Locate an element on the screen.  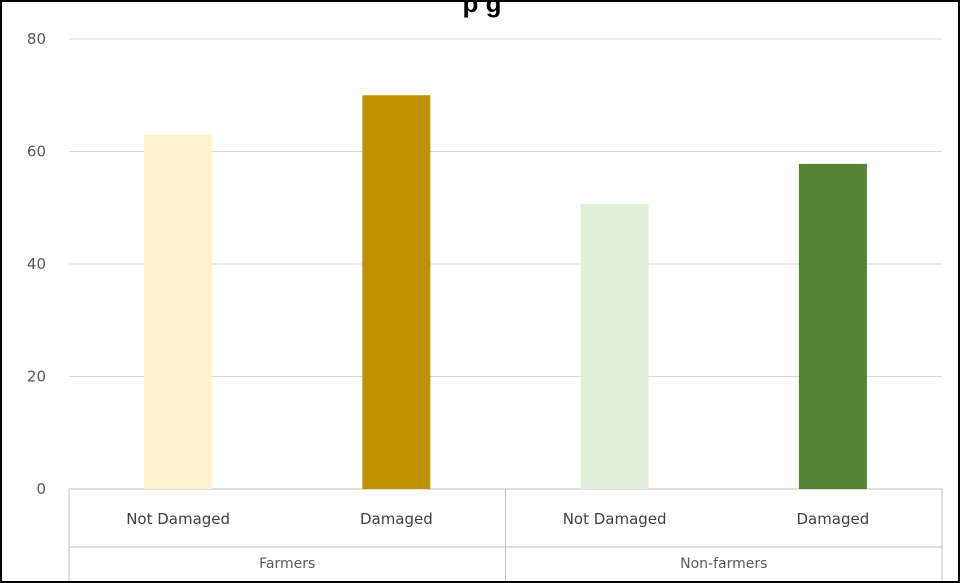
group-label: Non-farmers is located at coordinates (723, 564).